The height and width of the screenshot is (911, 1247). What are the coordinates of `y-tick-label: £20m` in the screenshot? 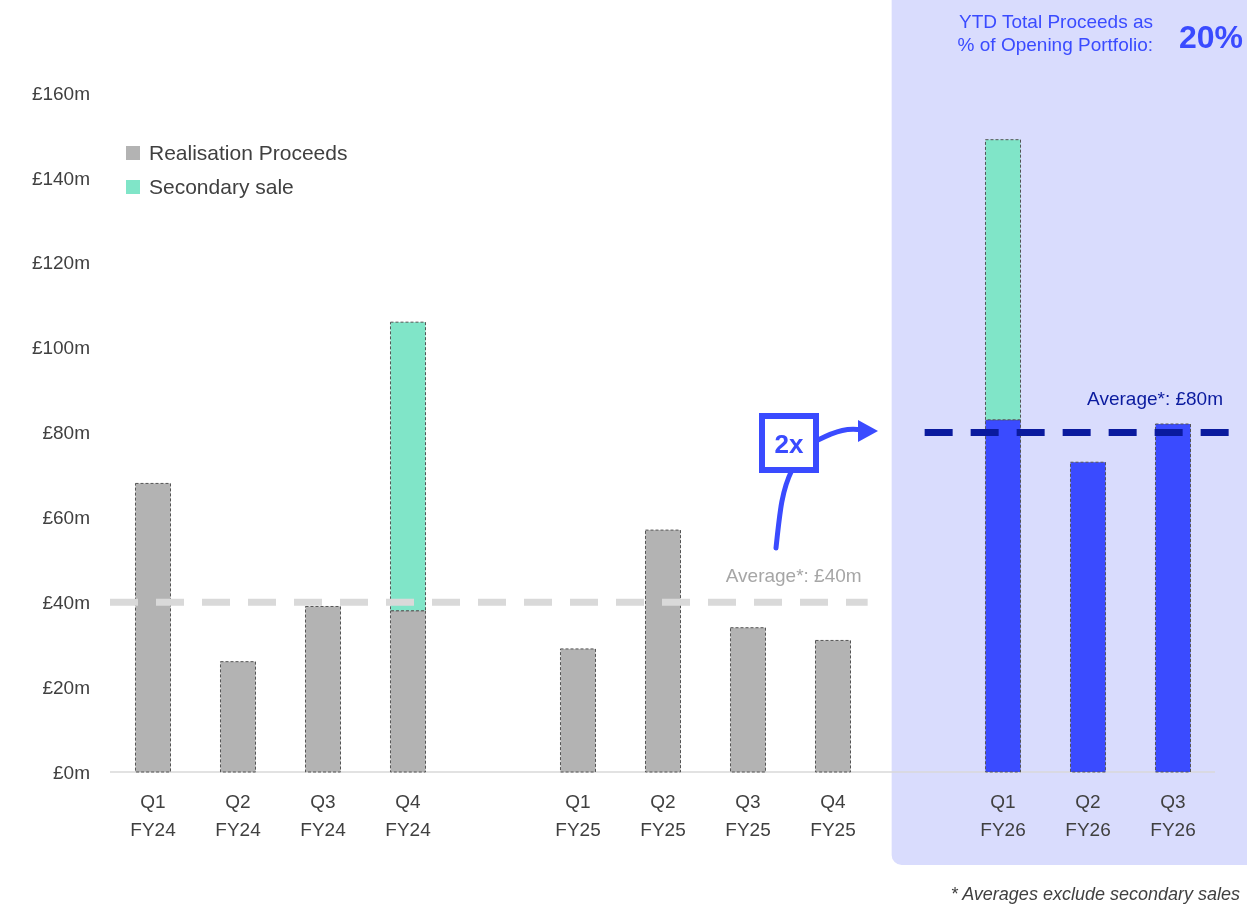 It's located at (66, 687).